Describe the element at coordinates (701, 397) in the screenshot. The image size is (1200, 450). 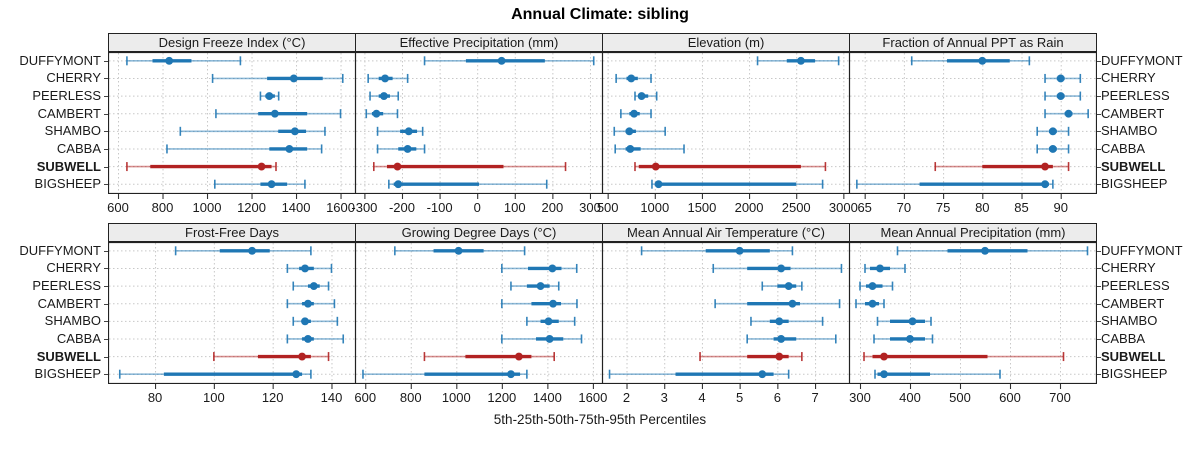
I see `x-tick-label: 4` at that location.